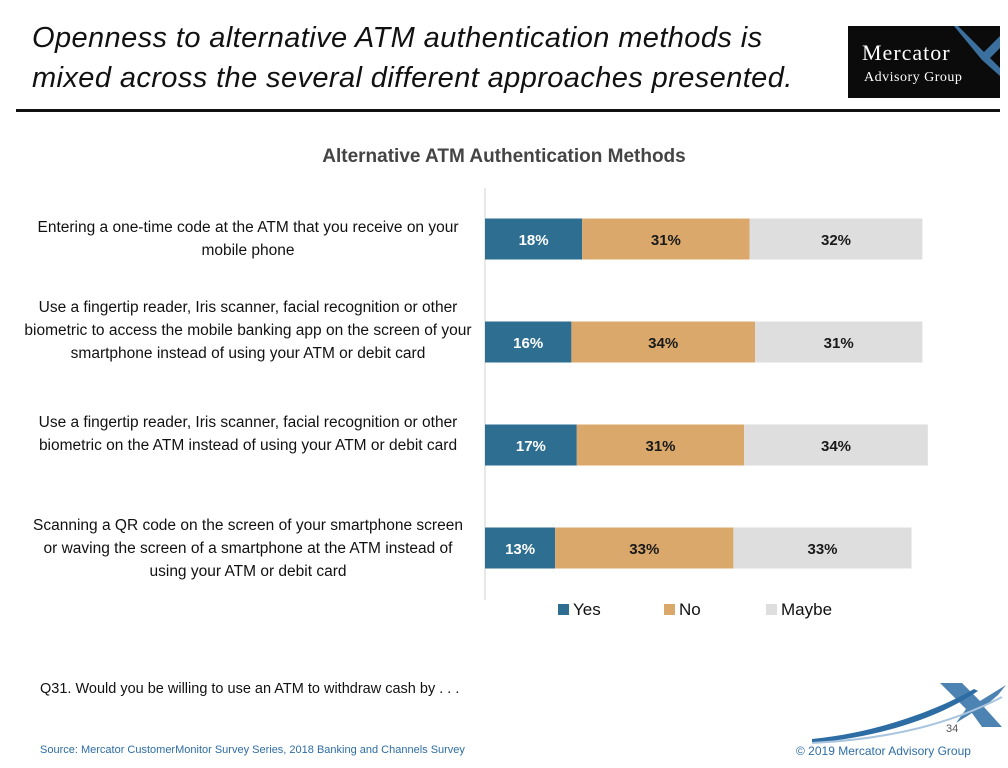  What do you see at coordinates (587, 609) in the screenshot?
I see `legend-label-yes: Yes` at bounding box center [587, 609].